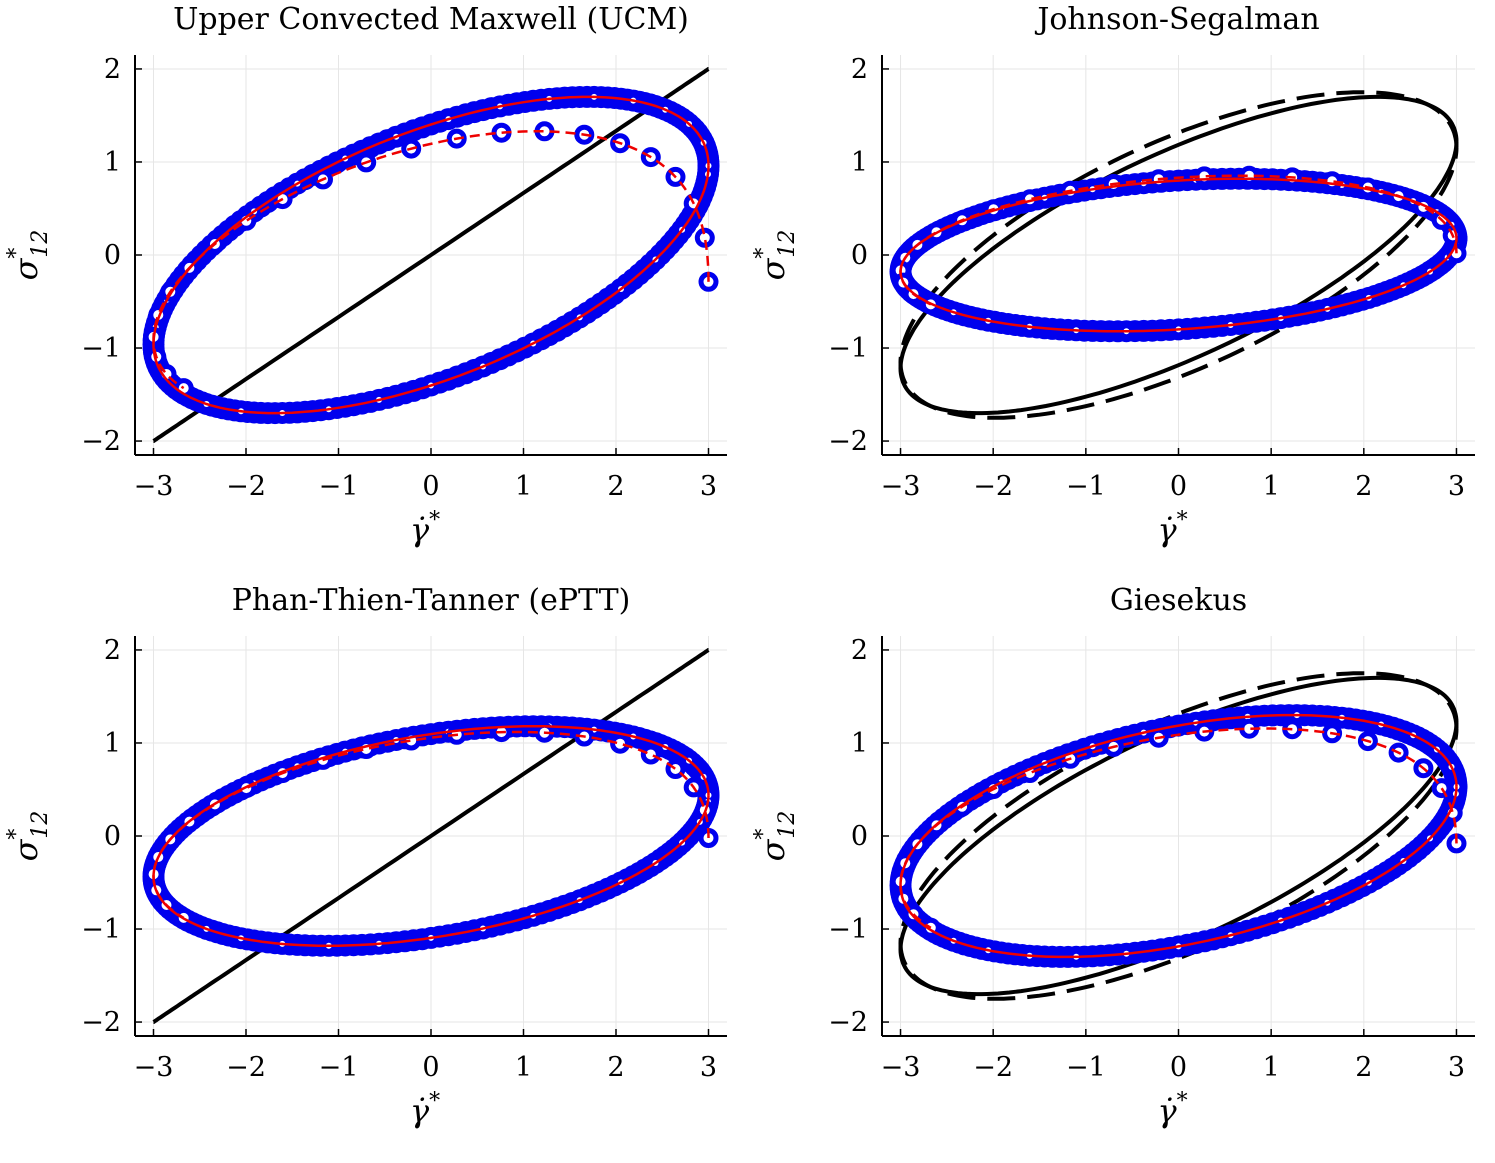 The width and height of the screenshot is (1495, 1163). What do you see at coordinates (1176, 19) in the screenshot?
I see `chart-title: Johnson-Segalman` at bounding box center [1176, 19].